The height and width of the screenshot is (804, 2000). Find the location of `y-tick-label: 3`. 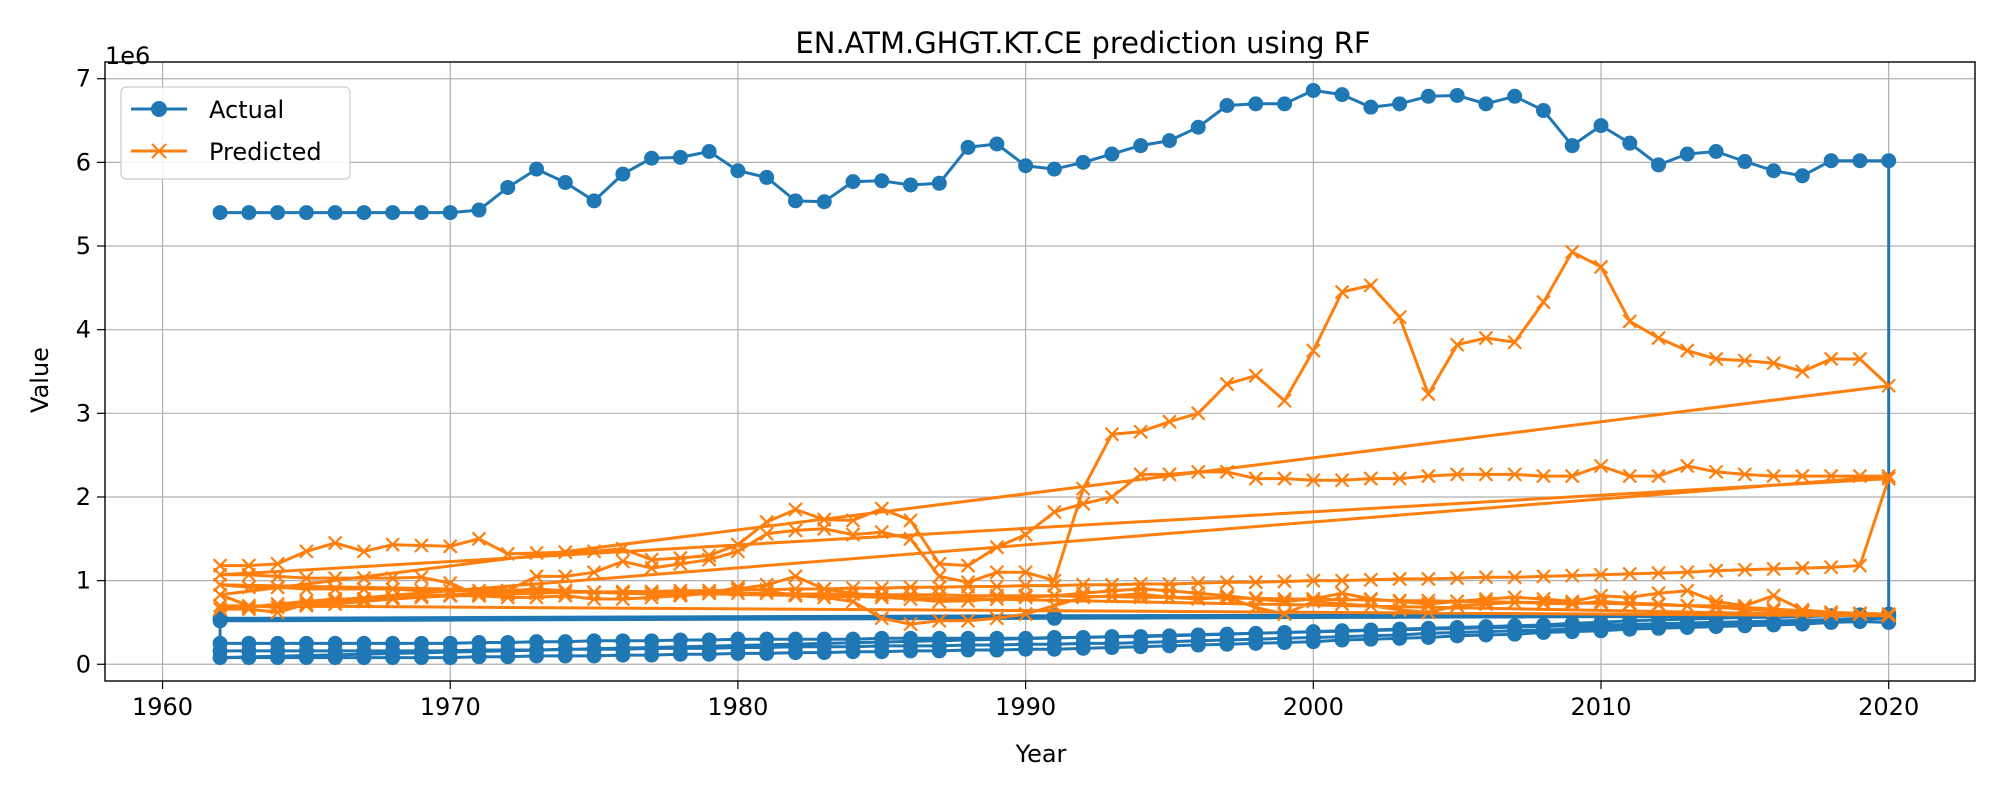

y-tick-label: 3 is located at coordinates (83, 413).